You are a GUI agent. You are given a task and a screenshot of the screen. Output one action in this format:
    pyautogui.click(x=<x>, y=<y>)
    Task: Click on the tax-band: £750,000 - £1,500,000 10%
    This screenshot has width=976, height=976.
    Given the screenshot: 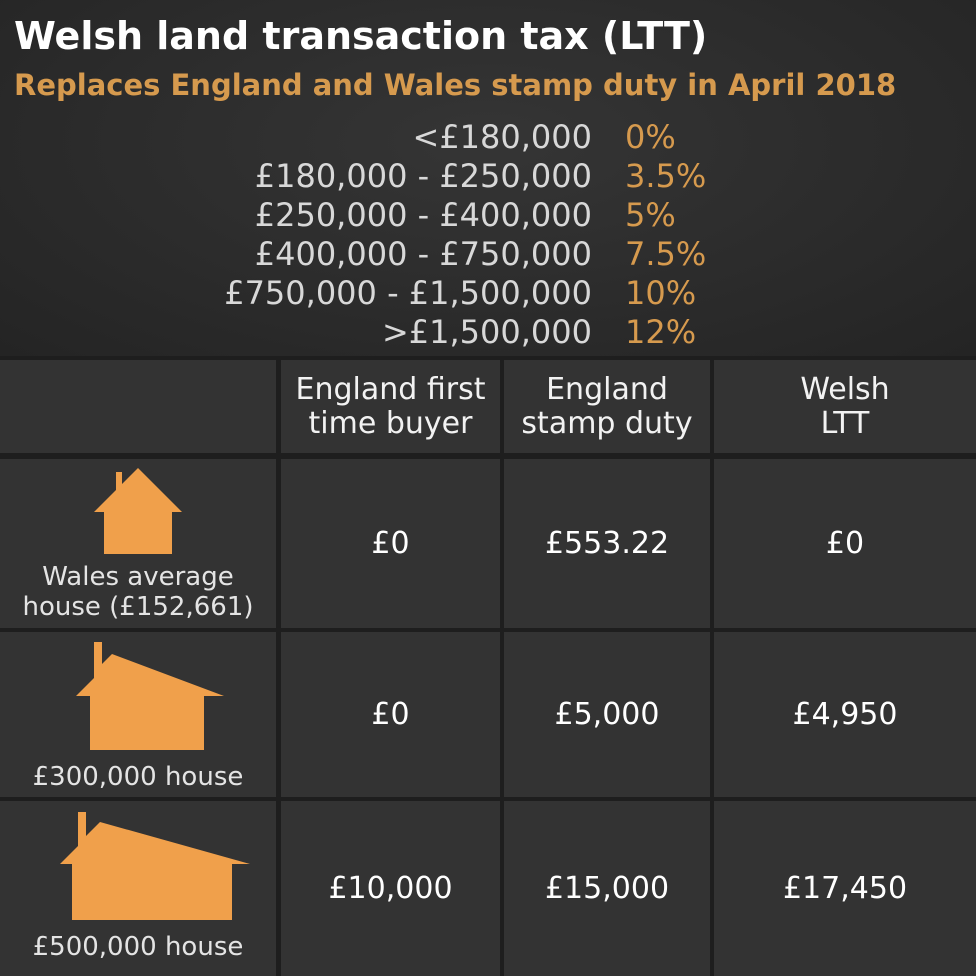 What is the action you would take?
    pyautogui.click(x=488, y=293)
    